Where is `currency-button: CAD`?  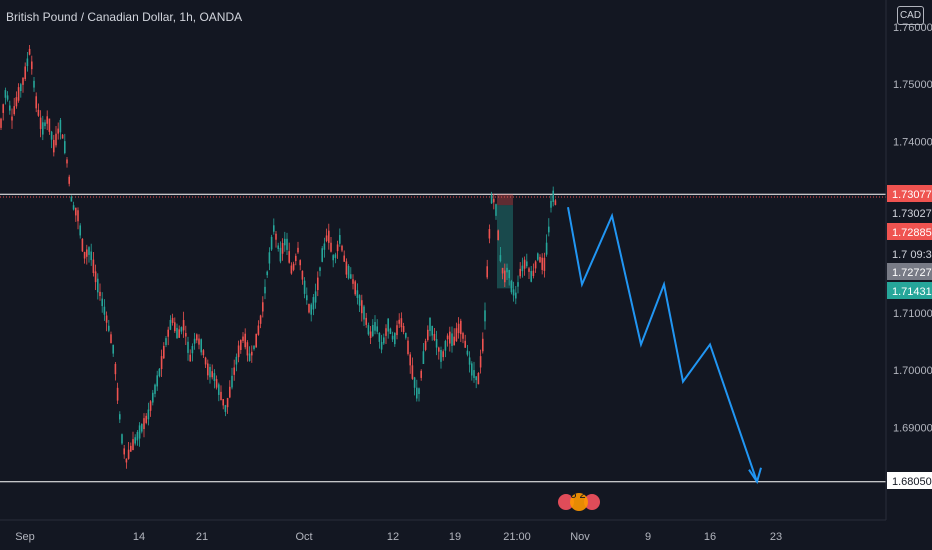
currency-button: CAD is located at coordinates (910, 15).